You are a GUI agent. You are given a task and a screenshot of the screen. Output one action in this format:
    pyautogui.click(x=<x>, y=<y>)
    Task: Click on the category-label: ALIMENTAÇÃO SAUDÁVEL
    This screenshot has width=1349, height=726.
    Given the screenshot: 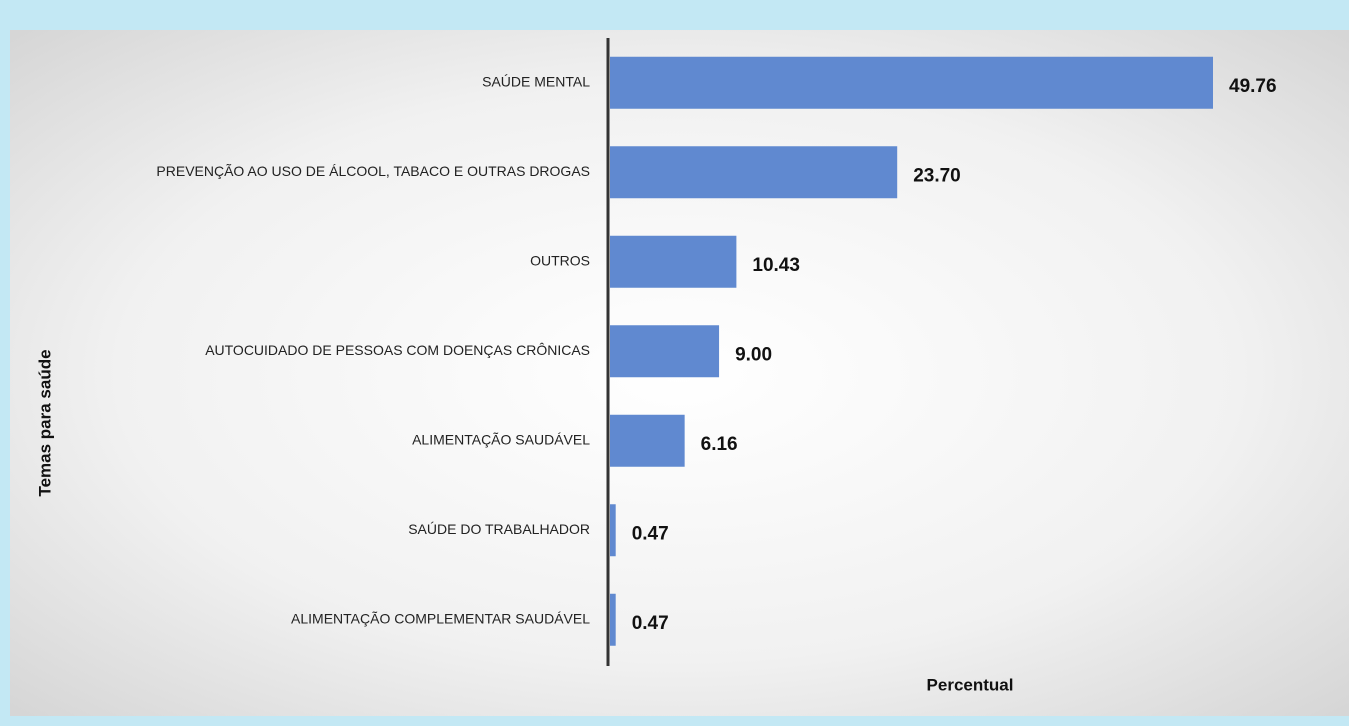 What is the action you would take?
    pyautogui.click(x=501, y=439)
    